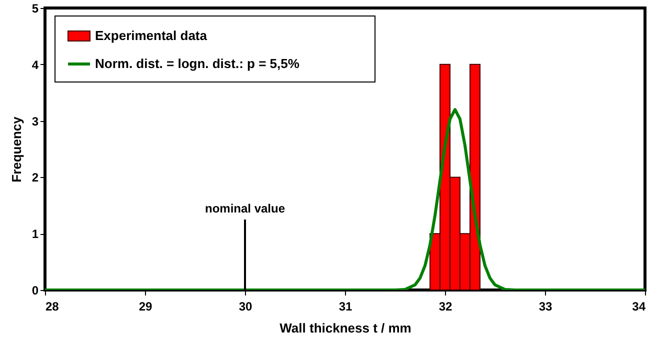 This screenshot has width=668, height=354. Describe the element at coordinates (245, 307) in the screenshot. I see `x-tick-label: 30` at that location.